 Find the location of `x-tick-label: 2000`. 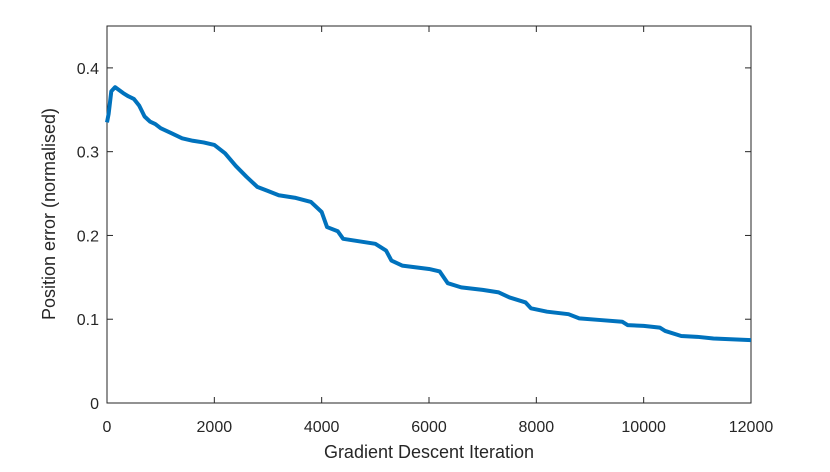

x-tick-label: 2000 is located at coordinates (215, 427).